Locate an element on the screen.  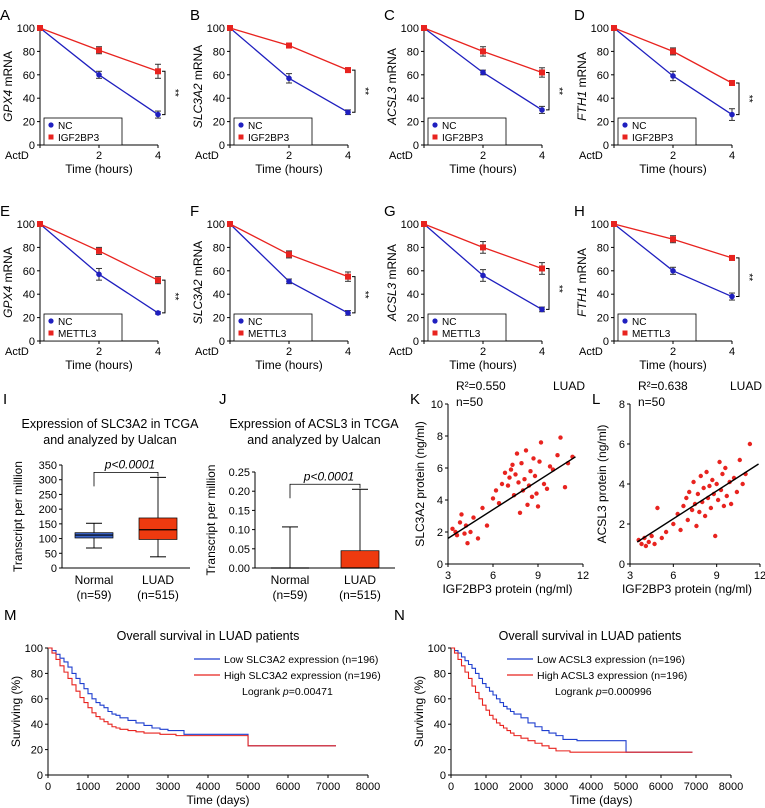
y-tick-label: 2 is located at coordinates (440, 533).